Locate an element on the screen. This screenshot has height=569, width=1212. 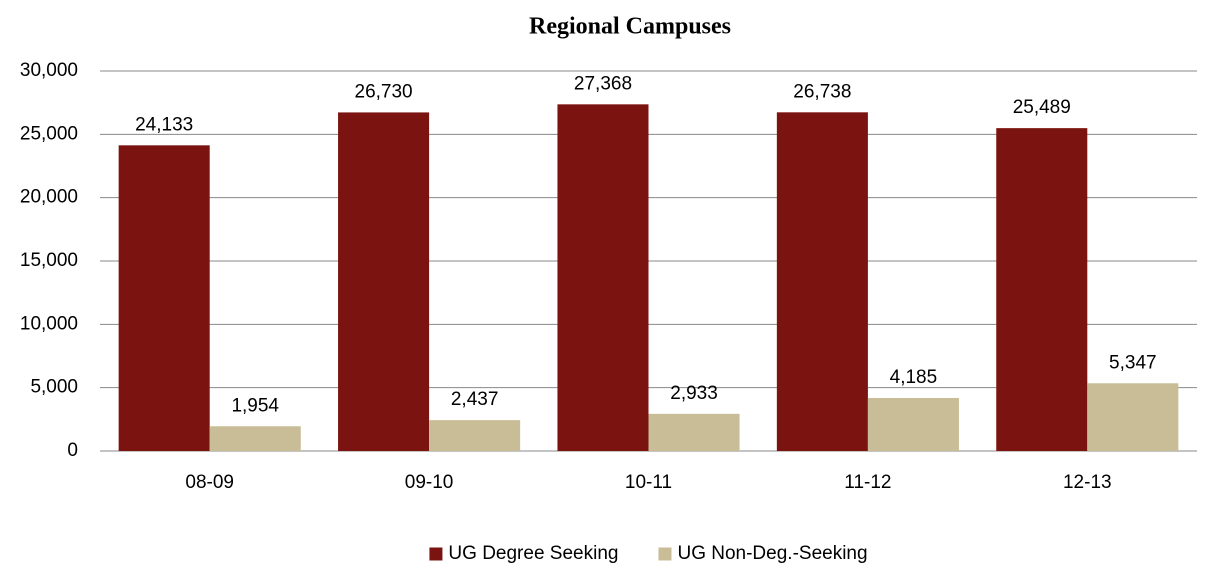
legend-label: UG Degree Seeking is located at coordinates (533, 553).